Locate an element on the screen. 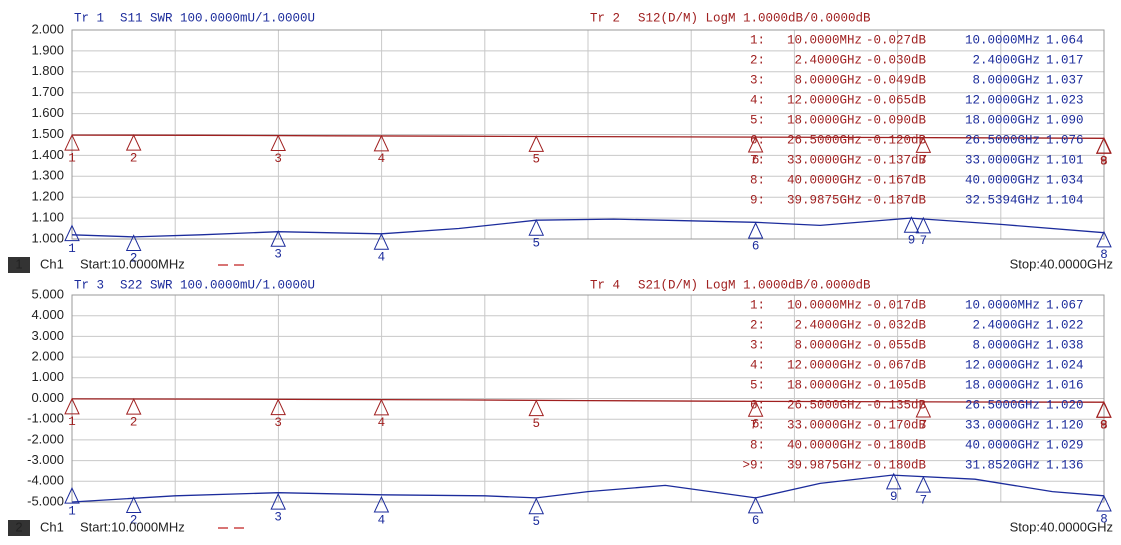 This screenshot has width=1121, height=545. y-tick-label: 2.000 is located at coordinates (47, 356).